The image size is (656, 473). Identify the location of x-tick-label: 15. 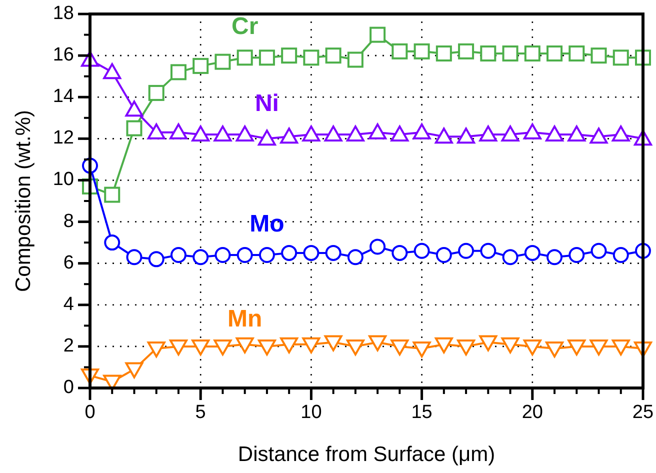
(421, 412).